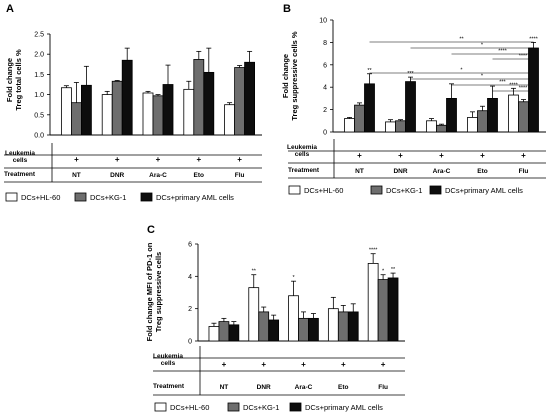 The width and height of the screenshot is (550, 419). Describe the element at coordinates (441, 171) in the screenshot. I see `panel-b-treatment-row: NT DNR Ara-C Eto Flu` at that location.